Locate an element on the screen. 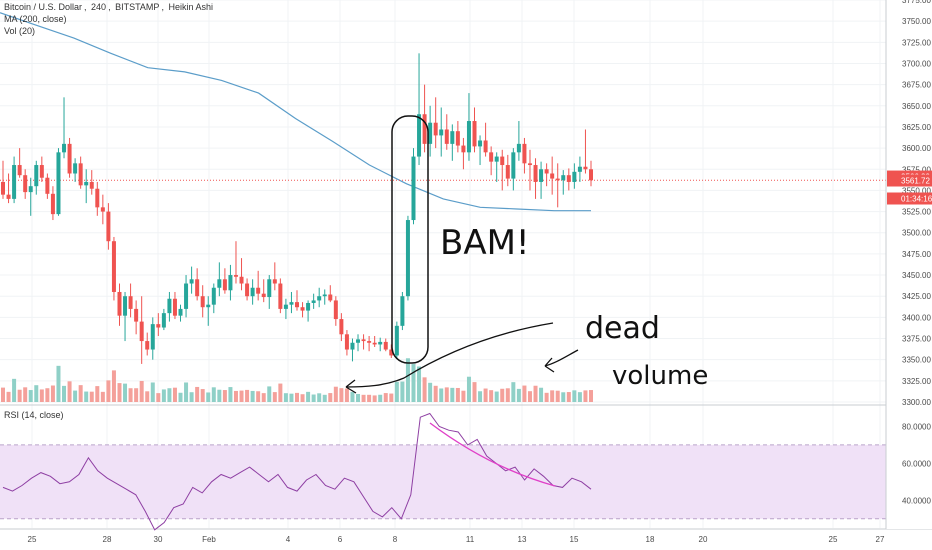  time-tick-label: Feb is located at coordinates (209, 539).